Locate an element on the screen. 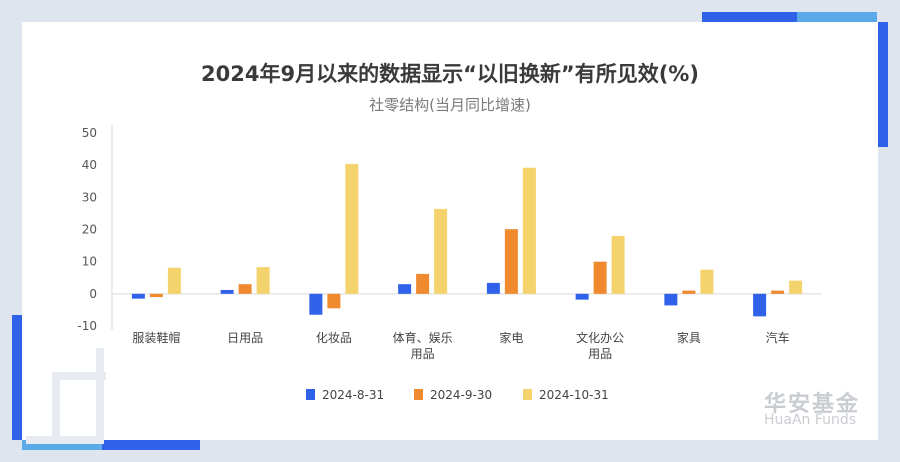 Image resolution: width=900 pixels, height=462 pixels. corner-square-decoration is located at coordinates (65, 396).